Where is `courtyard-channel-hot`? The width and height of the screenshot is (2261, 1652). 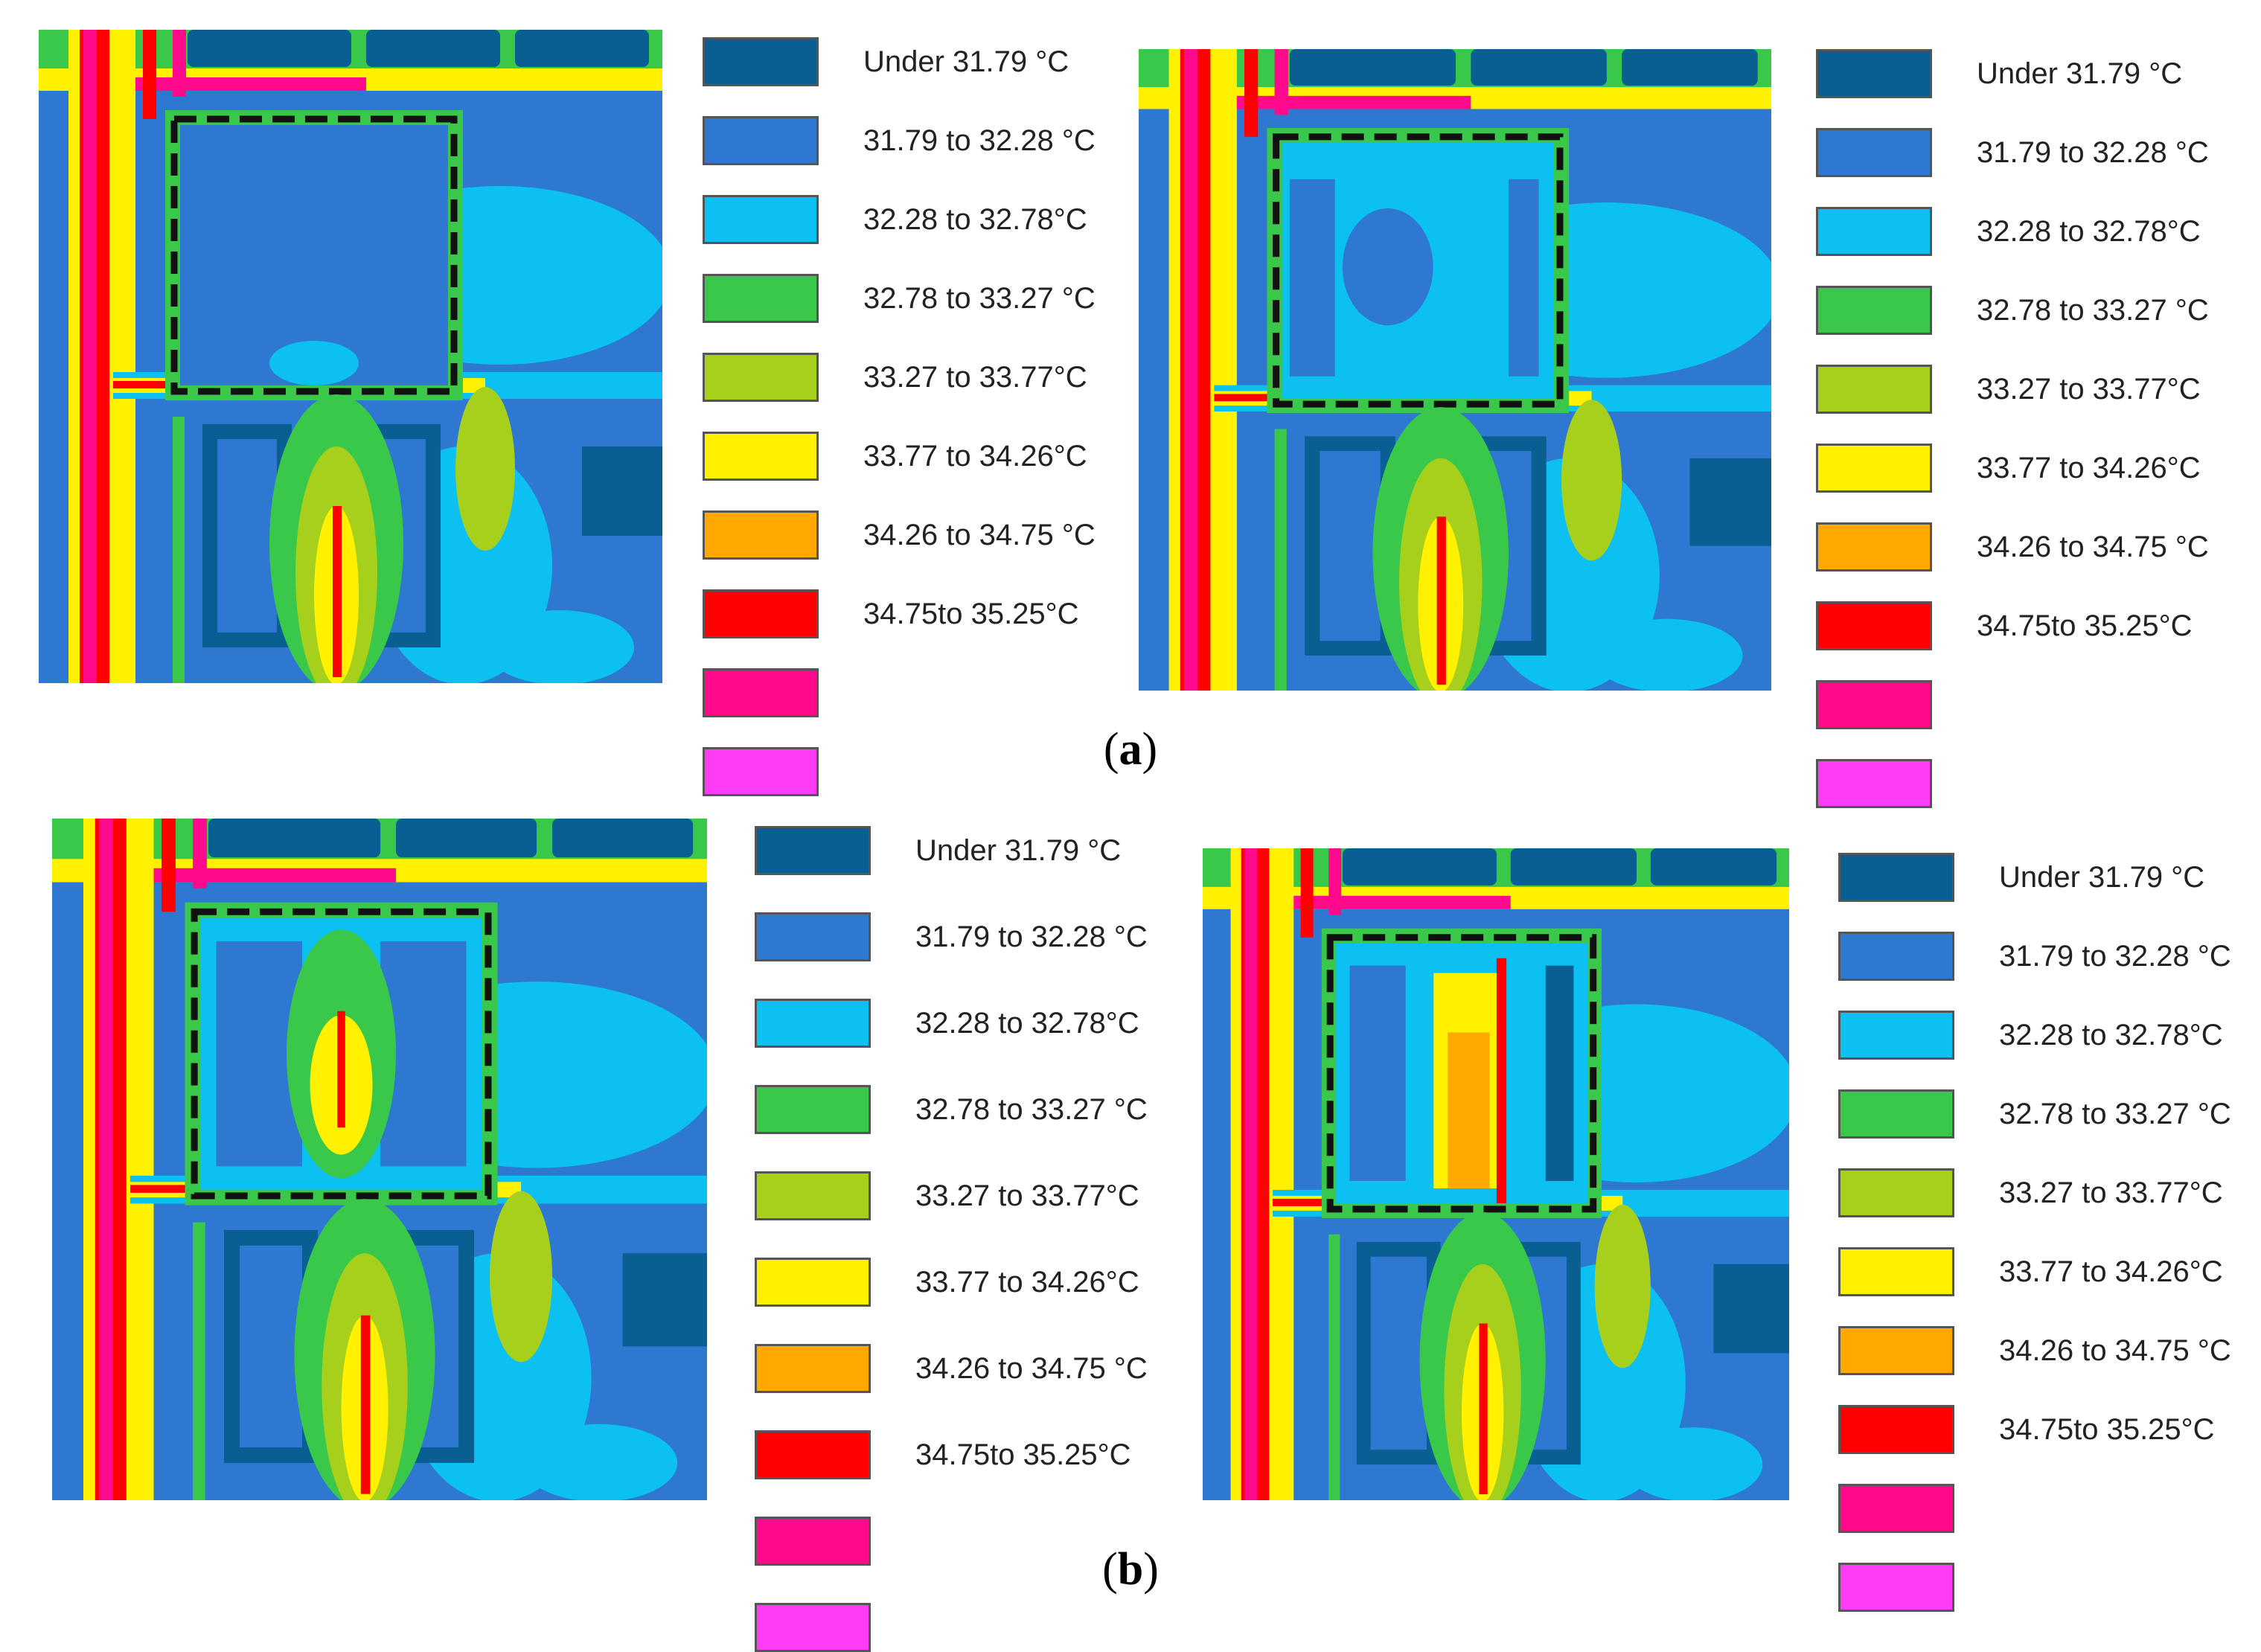 courtyard-channel-hot is located at coordinates (1469, 1110).